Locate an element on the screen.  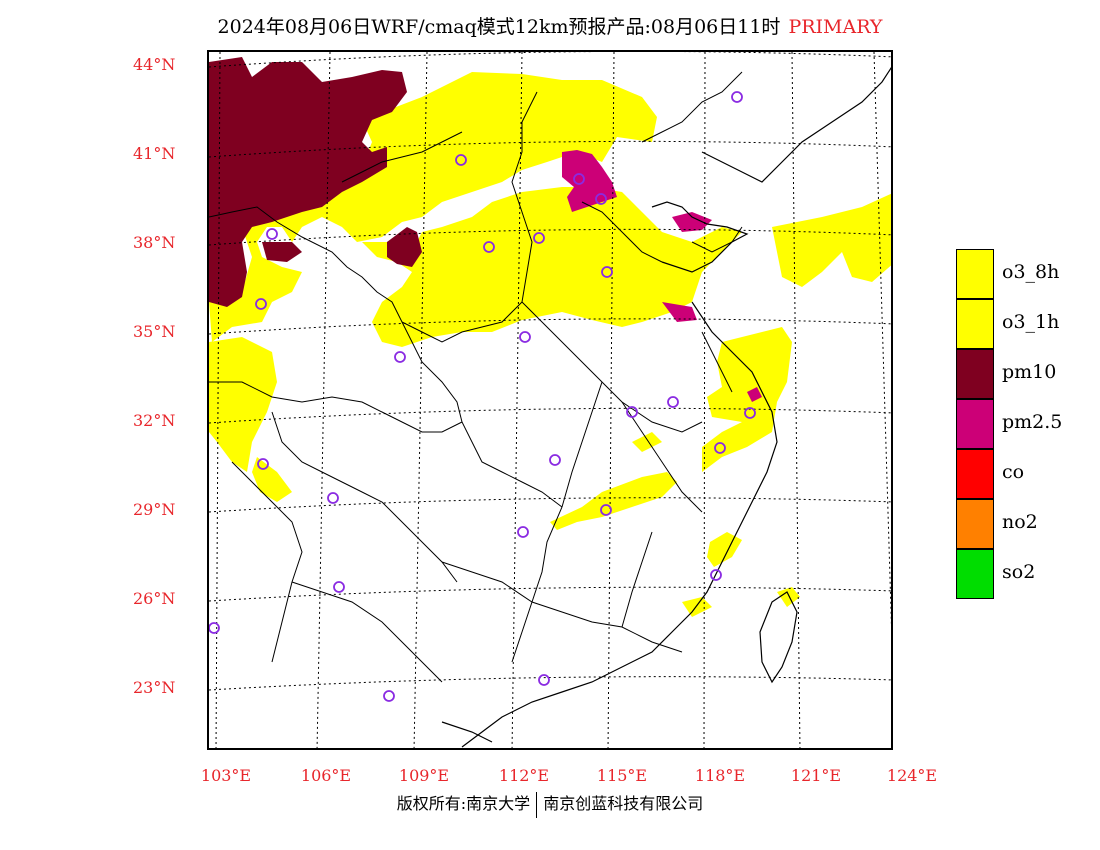
lon-label-106: 106°E is located at coordinates (326, 775).